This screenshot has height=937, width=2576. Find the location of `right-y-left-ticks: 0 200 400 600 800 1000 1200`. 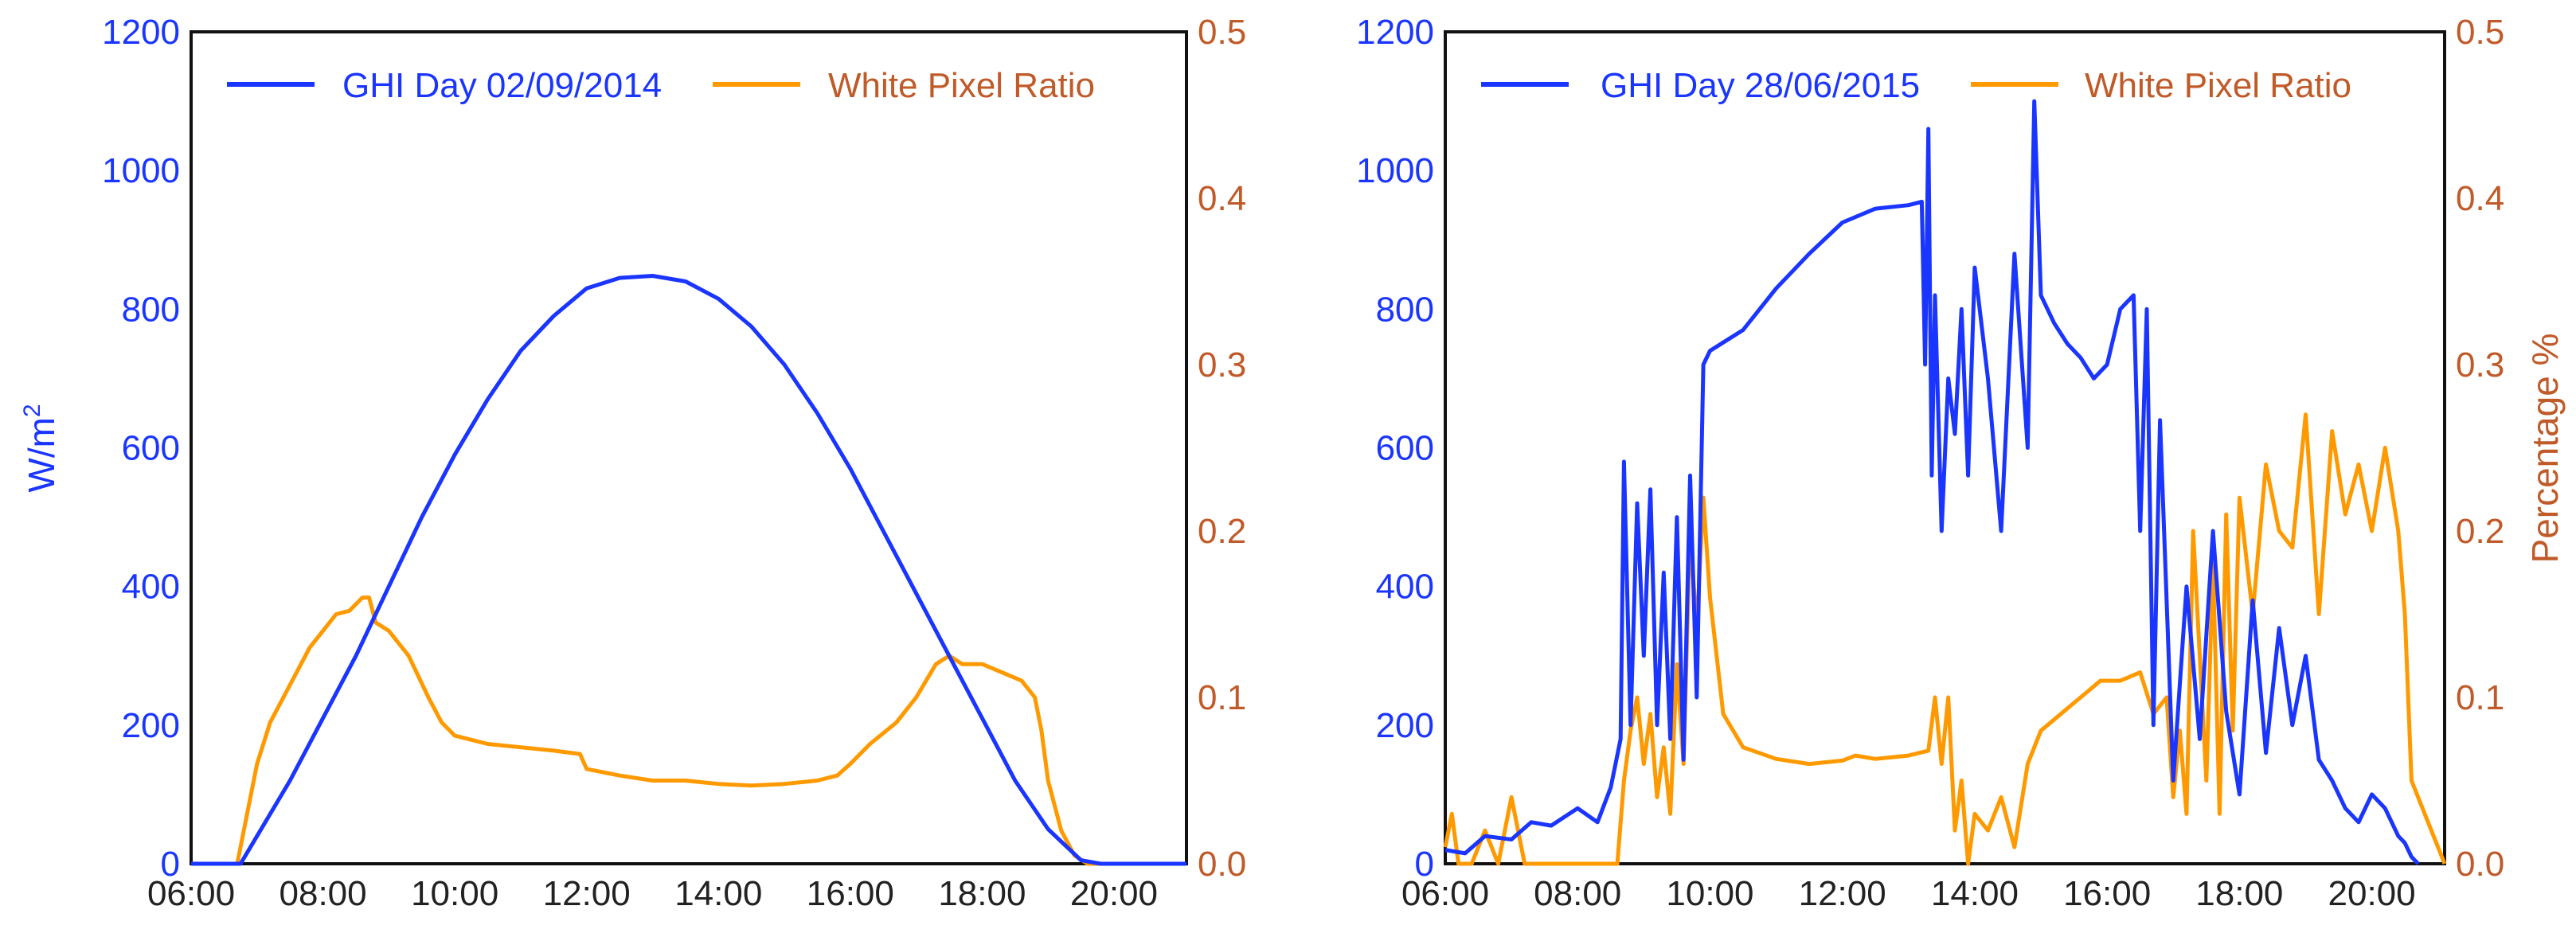

right-y-left-ticks: 0 200 400 600 800 1000 1200 is located at coordinates (1395, 448).